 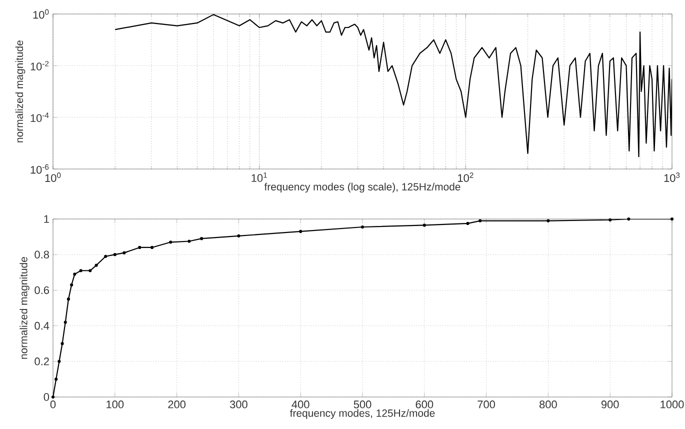 I want to click on y-tick-label: 10$^{0}$, so click(x=41, y=14).